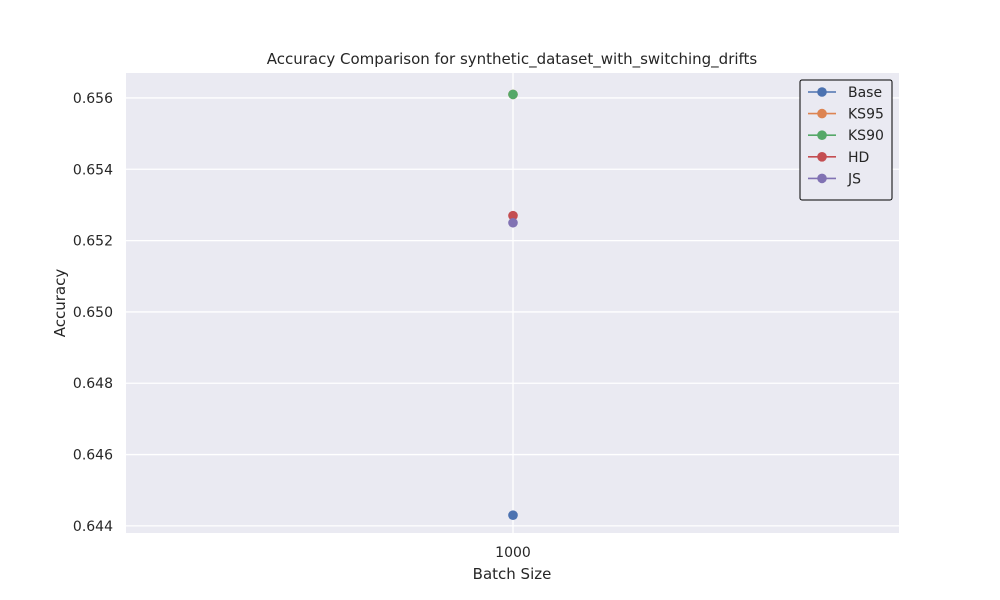 The image size is (1000, 600). I want to click on legend-marker-base, so click(822, 92).